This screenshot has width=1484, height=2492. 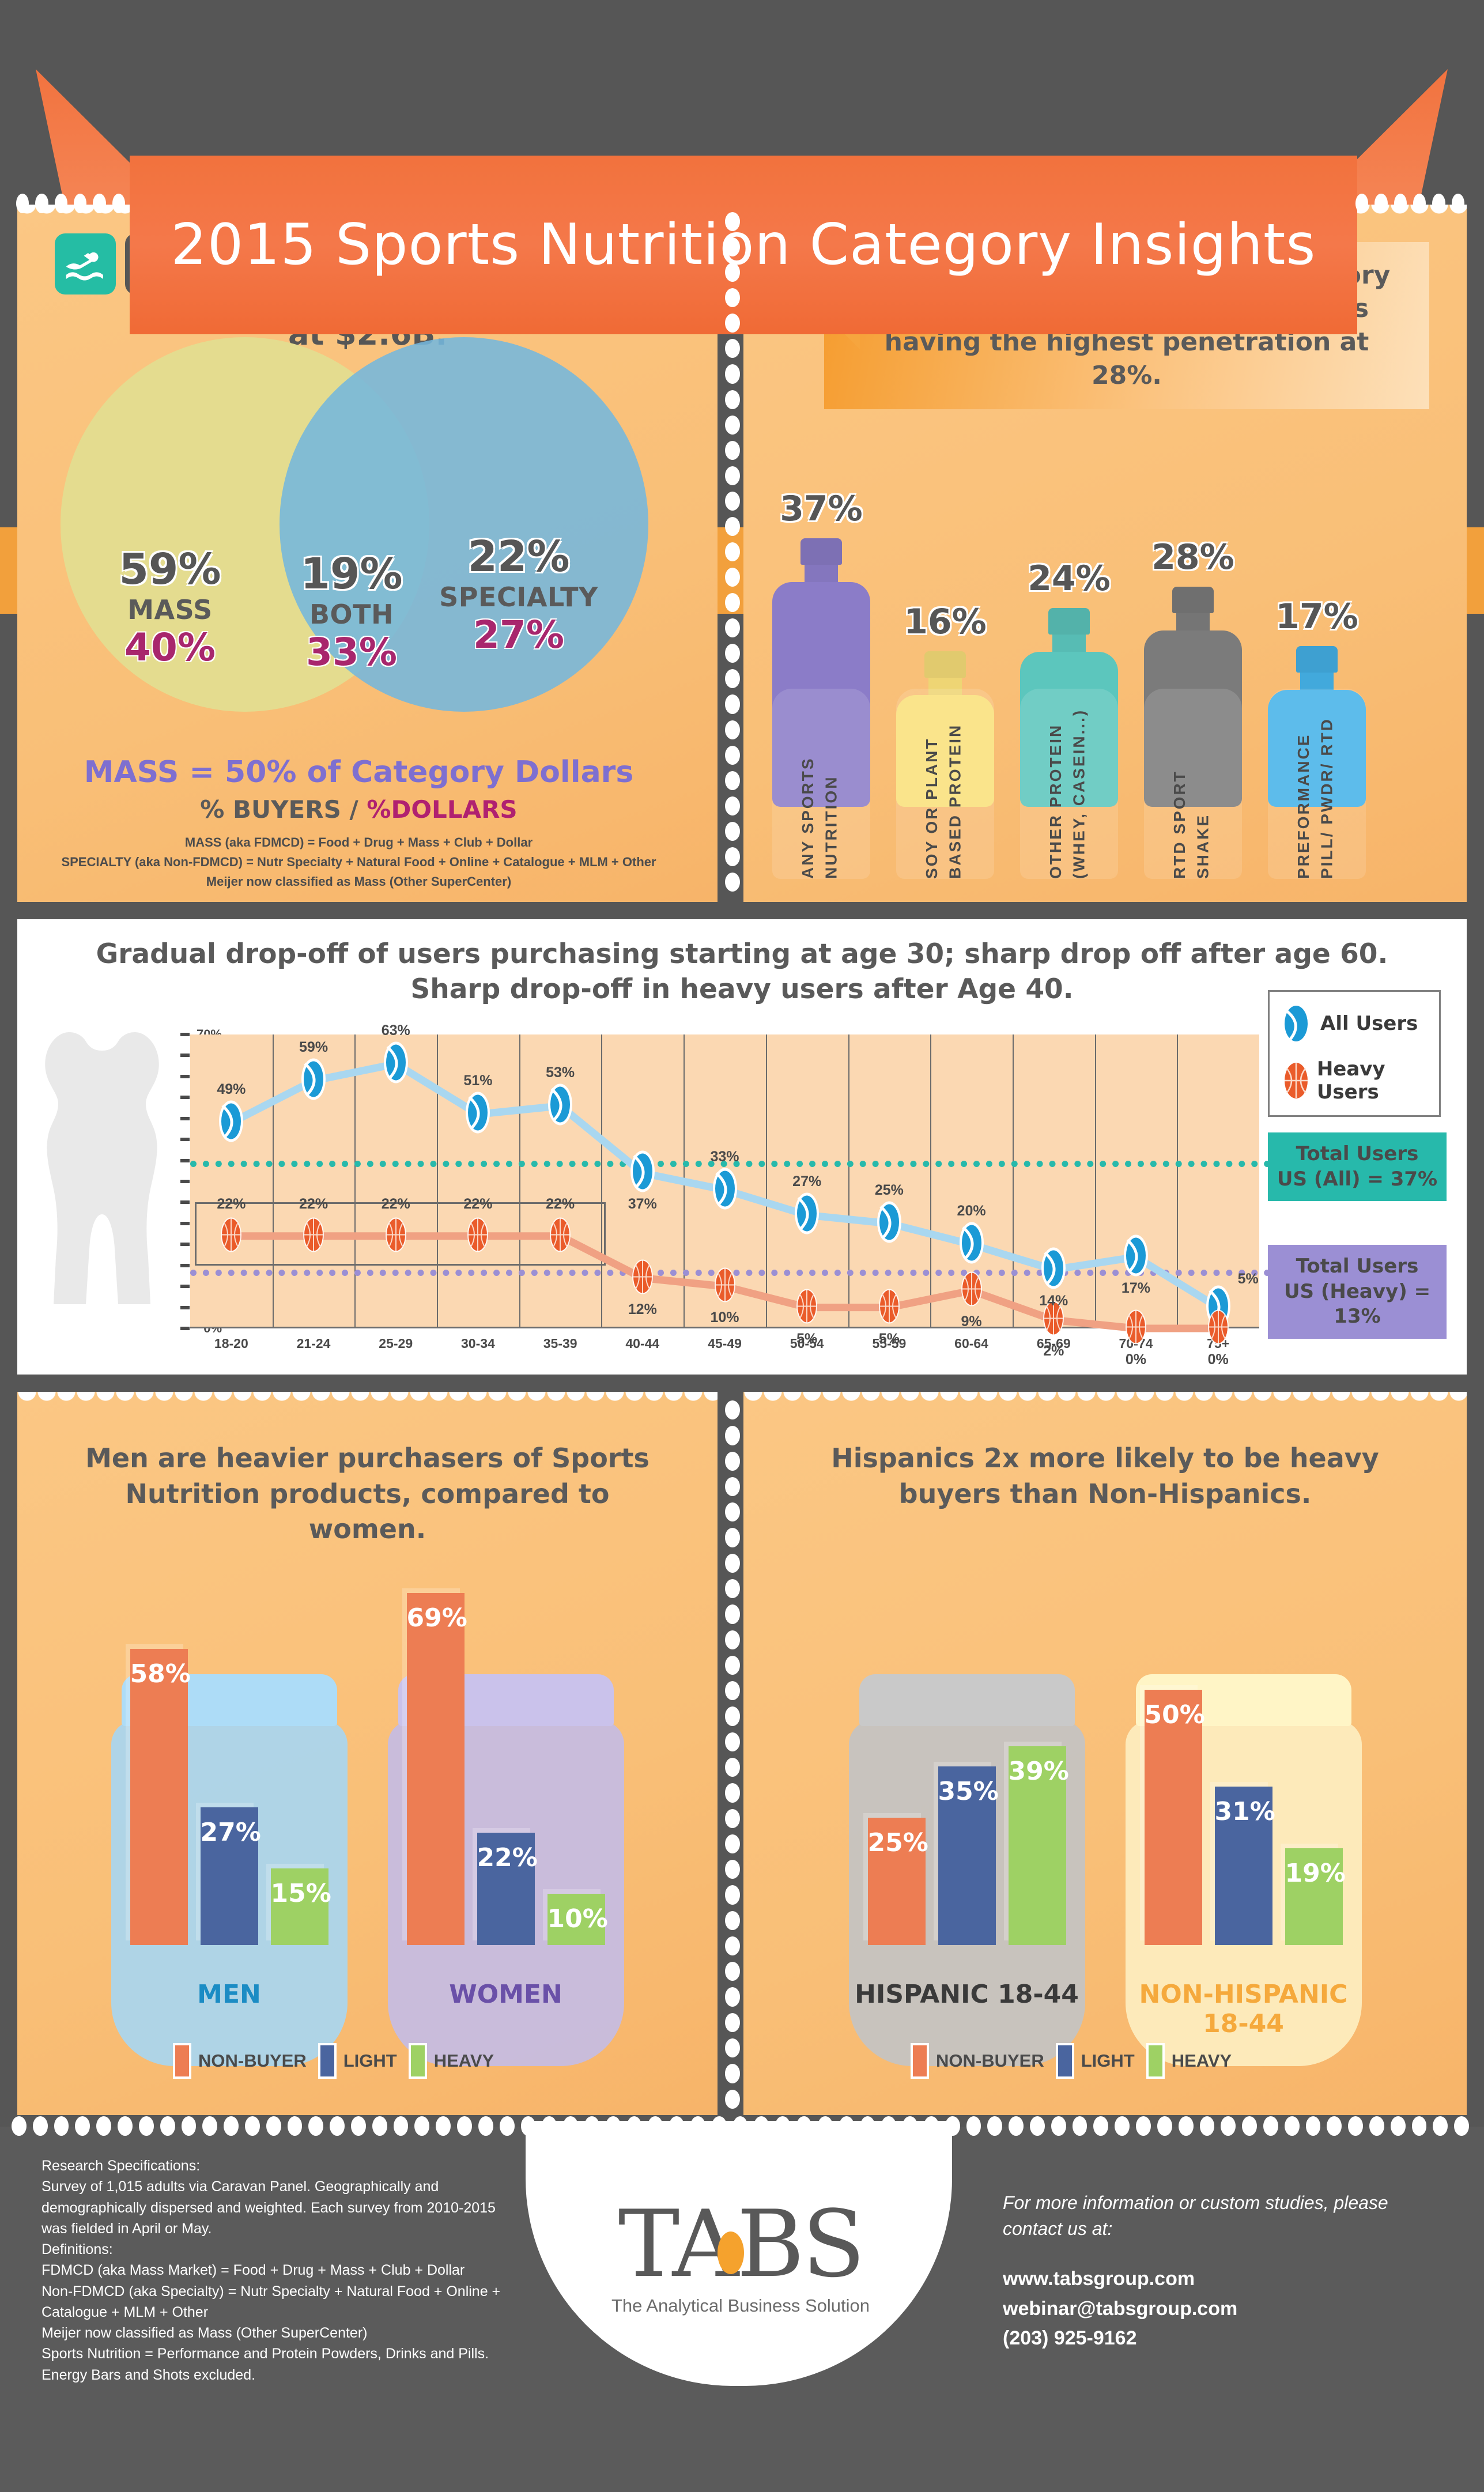 What do you see at coordinates (518, 557) in the screenshot?
I see `venn-specialty-buyers: 22%` at bounding box center [518, 557].